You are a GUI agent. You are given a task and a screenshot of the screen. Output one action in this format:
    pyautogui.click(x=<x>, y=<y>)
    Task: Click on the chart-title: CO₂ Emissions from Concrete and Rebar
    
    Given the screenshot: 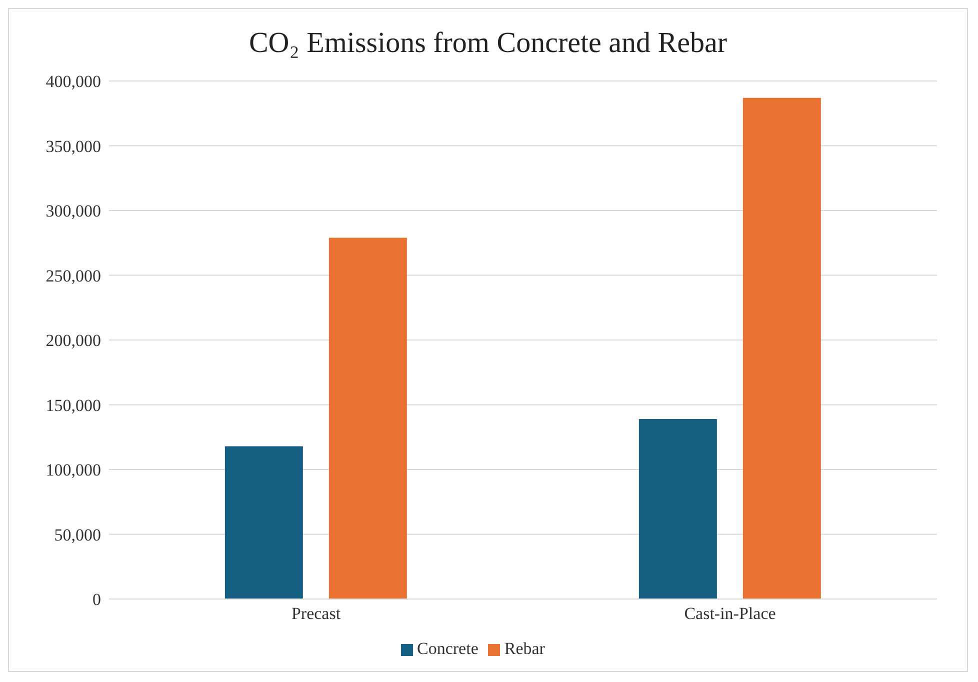 What is the action you would take?
    pyautogui.click(x=488, y=43)
    